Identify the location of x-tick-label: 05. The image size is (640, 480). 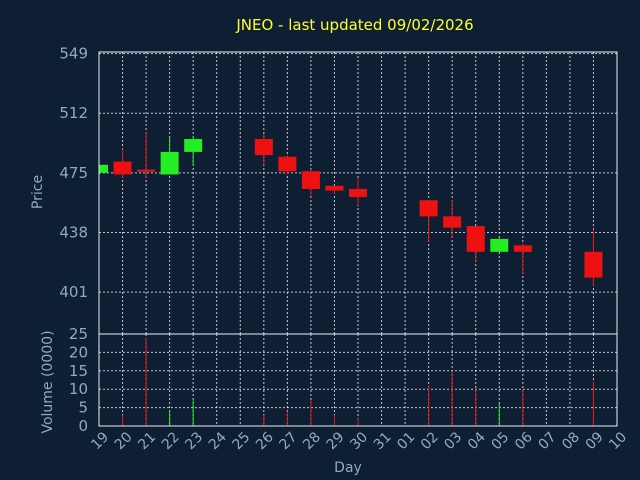
(500, 441).